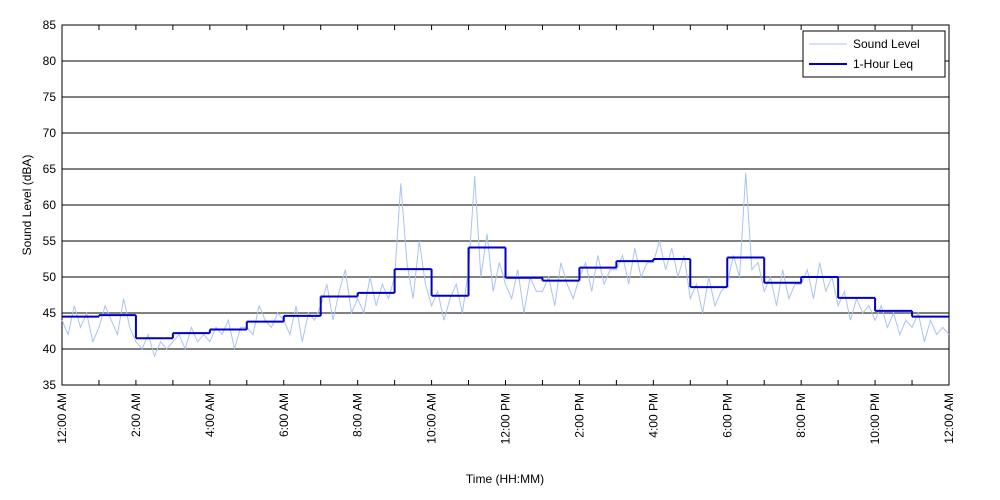  I want to click on y-tick-label: 65, so click(50, 169).